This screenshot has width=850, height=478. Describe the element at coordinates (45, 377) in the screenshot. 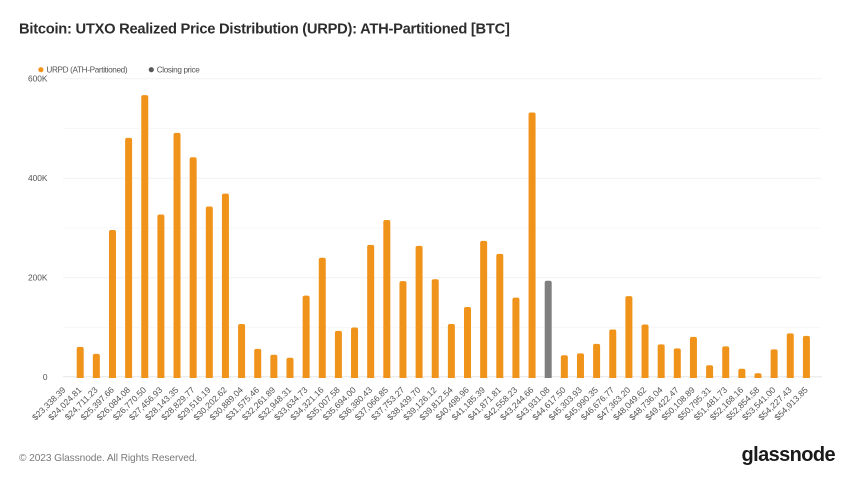

I see `svg-text: 0` at that location.